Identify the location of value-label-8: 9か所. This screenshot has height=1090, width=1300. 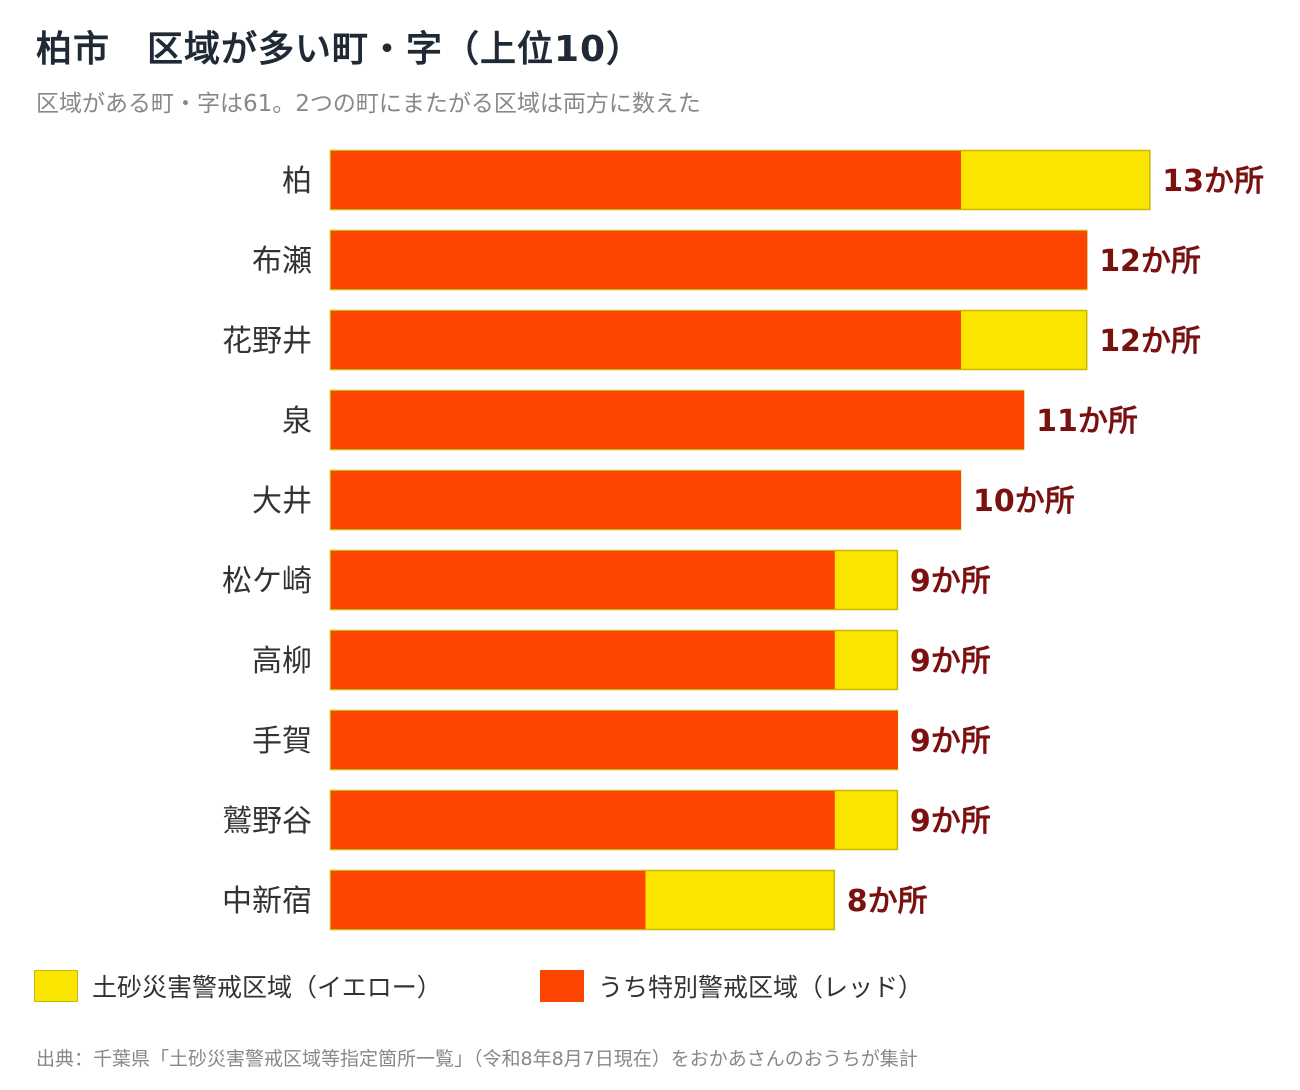
(950, 741).